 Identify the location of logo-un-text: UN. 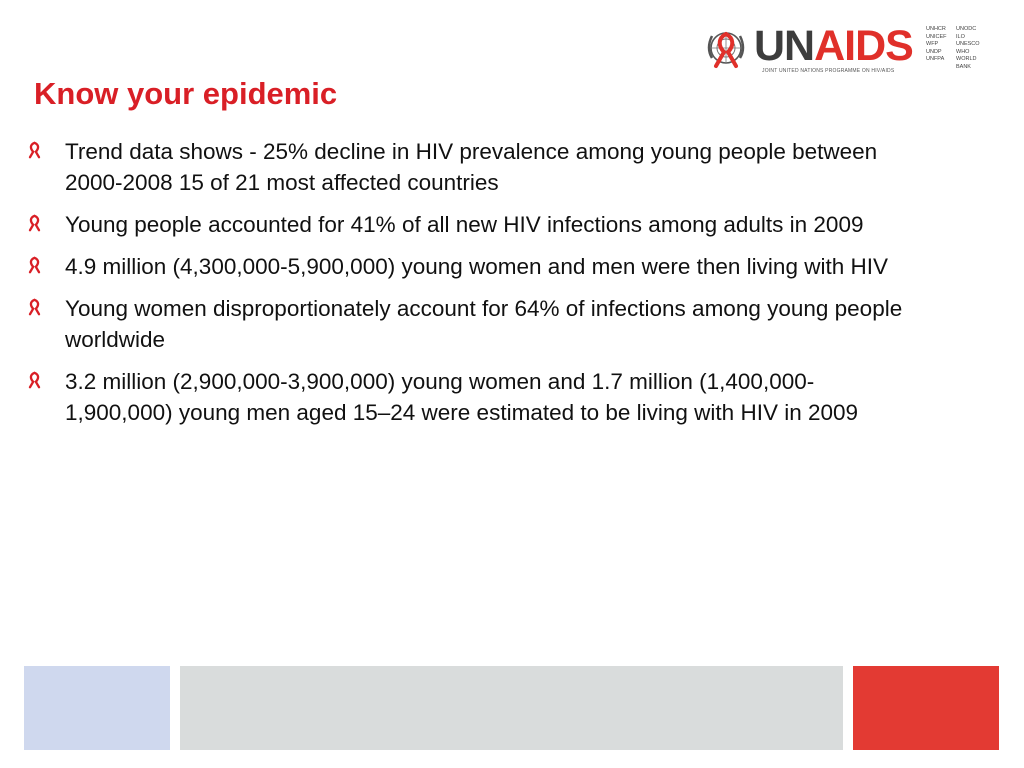
(784, 46).